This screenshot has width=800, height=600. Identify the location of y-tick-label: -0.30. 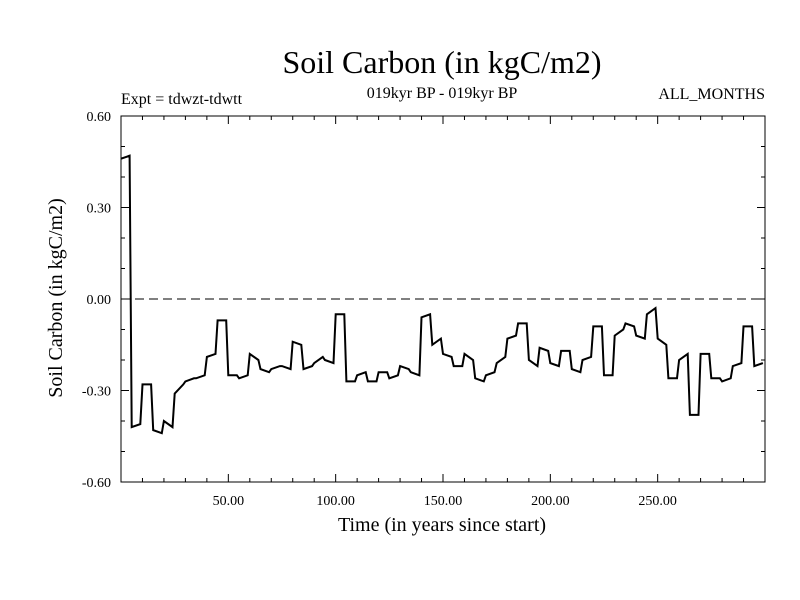
(96, 392).